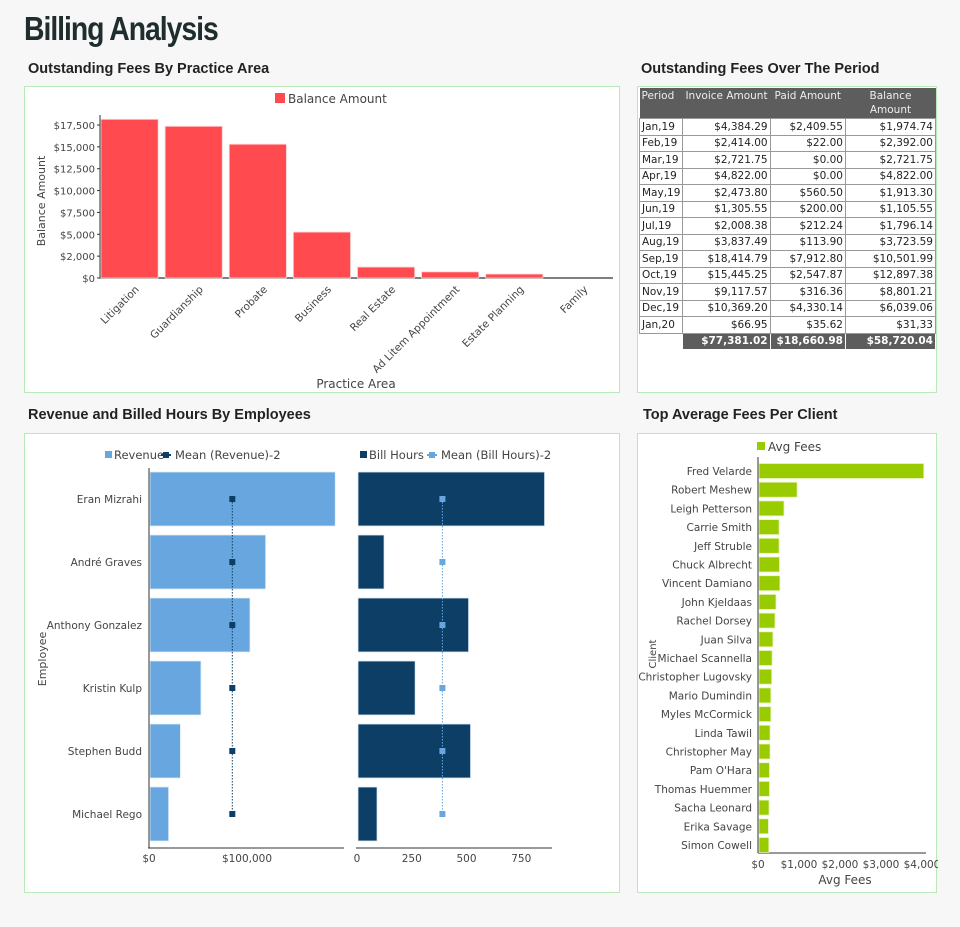  Describe the element at coordinates (844, 880) in the screenshot. I see `x-axis-title: Avg Fees` at that location.